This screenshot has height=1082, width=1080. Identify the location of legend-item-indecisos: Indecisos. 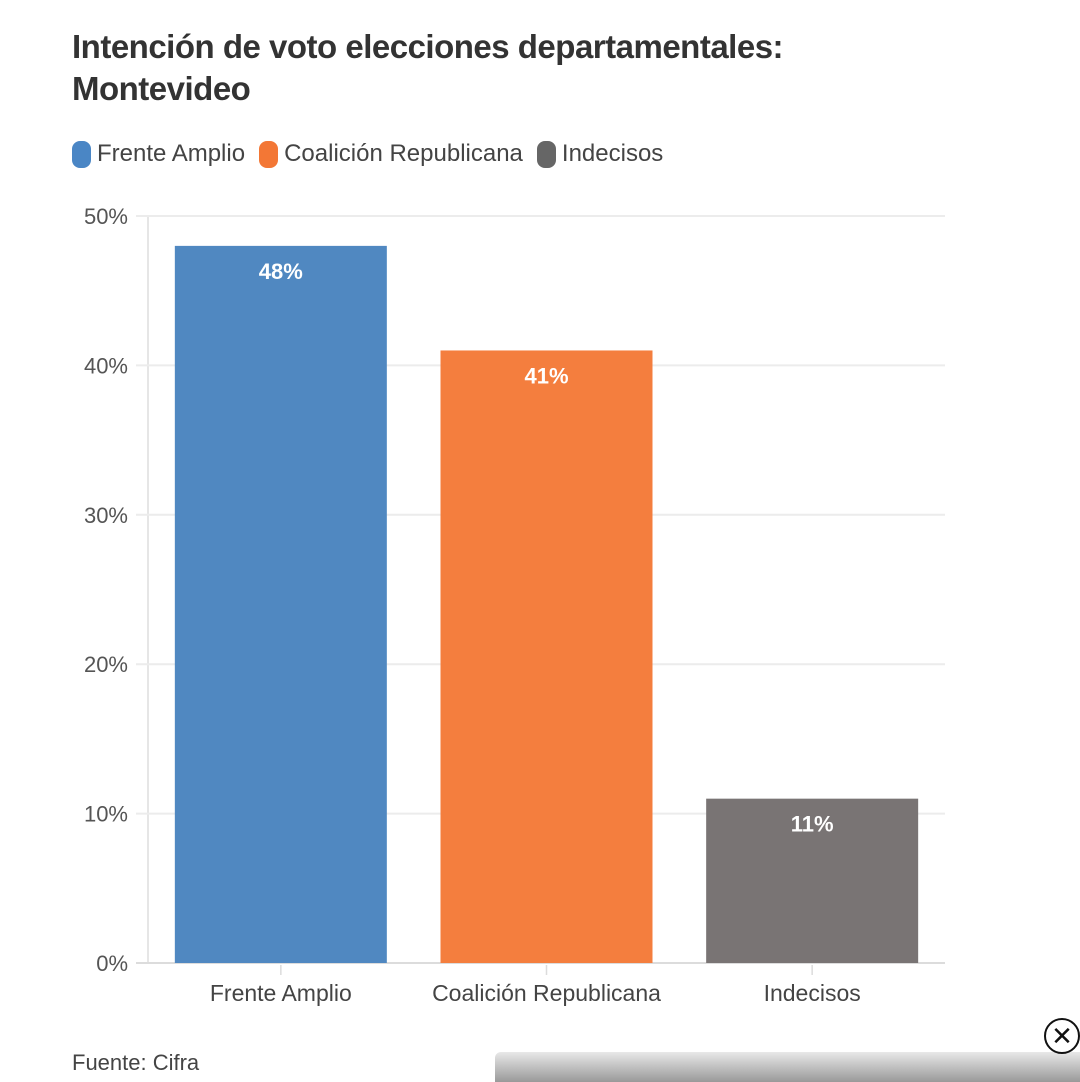
(600, 154).